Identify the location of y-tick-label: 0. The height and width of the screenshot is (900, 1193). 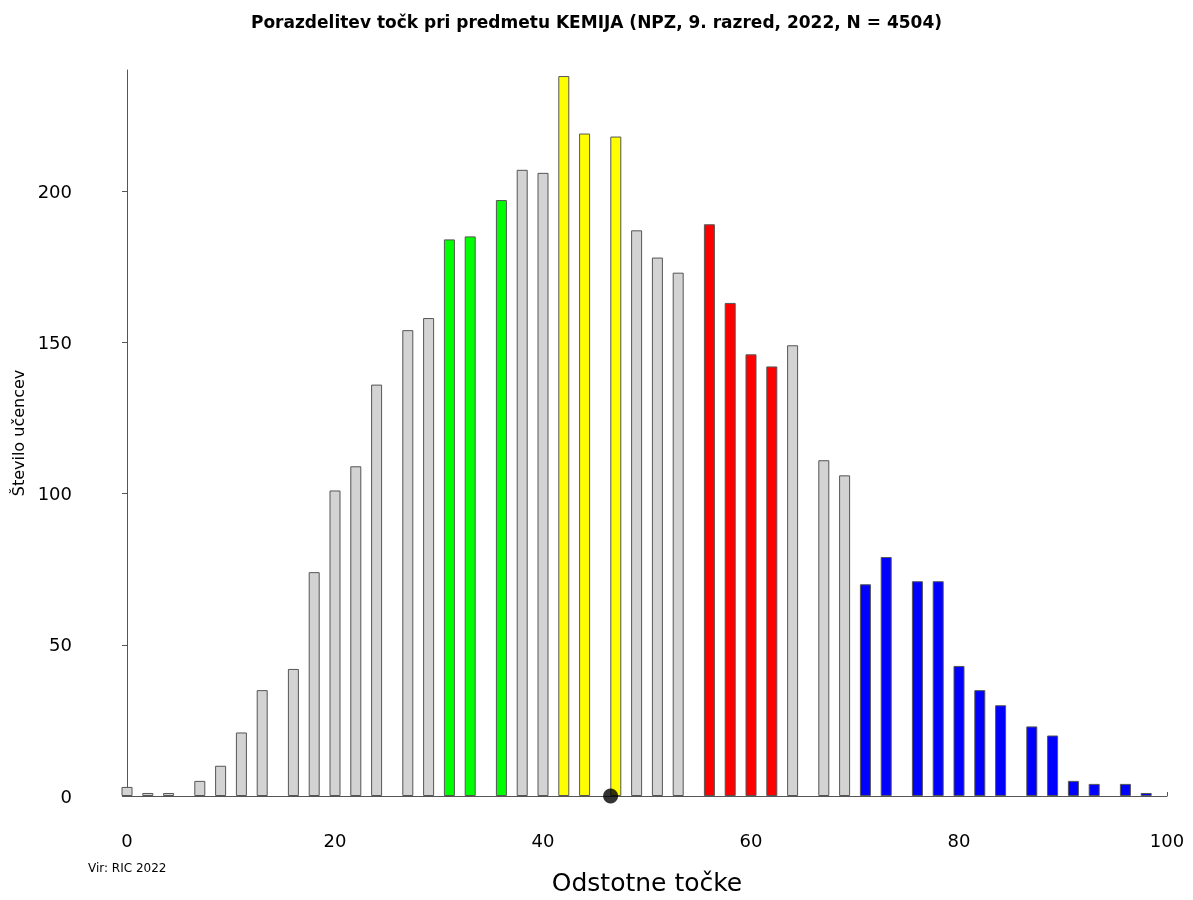
(66, 796).